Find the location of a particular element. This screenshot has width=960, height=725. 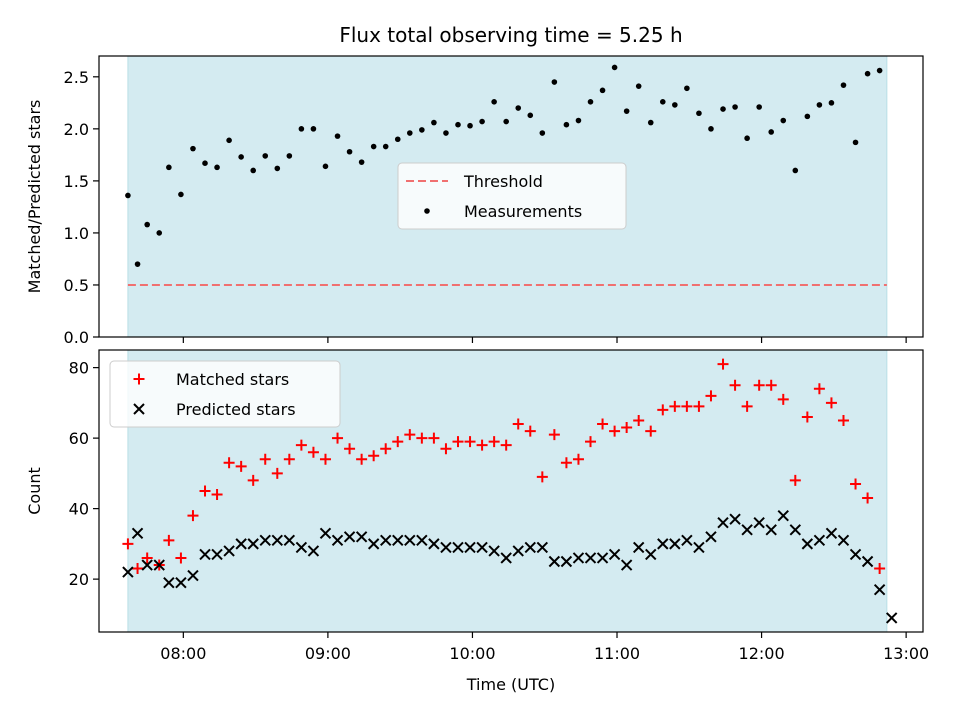

legend: Matched stars Predicted stars is located at coordinates (225, 394).